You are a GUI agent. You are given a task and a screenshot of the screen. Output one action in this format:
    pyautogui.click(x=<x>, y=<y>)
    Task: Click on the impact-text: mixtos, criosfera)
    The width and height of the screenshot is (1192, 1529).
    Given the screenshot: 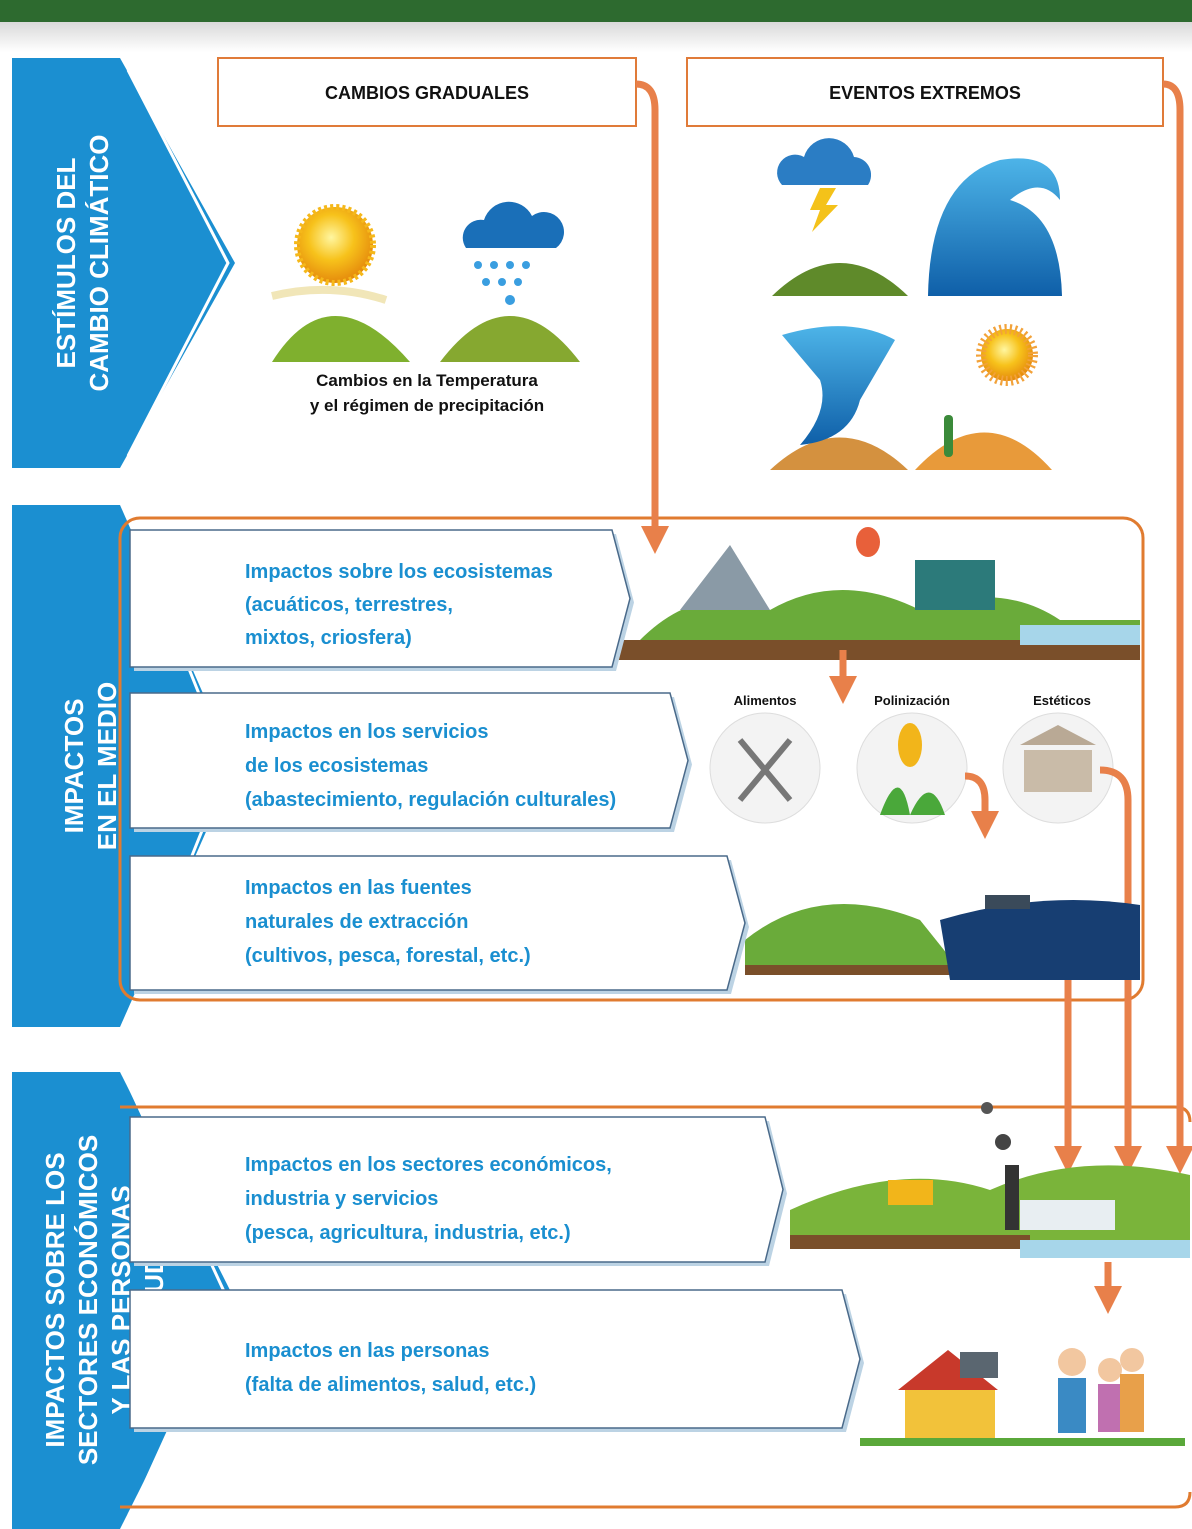 What is the action you would take?
    pyautogui.click(x=328, y=638)
    